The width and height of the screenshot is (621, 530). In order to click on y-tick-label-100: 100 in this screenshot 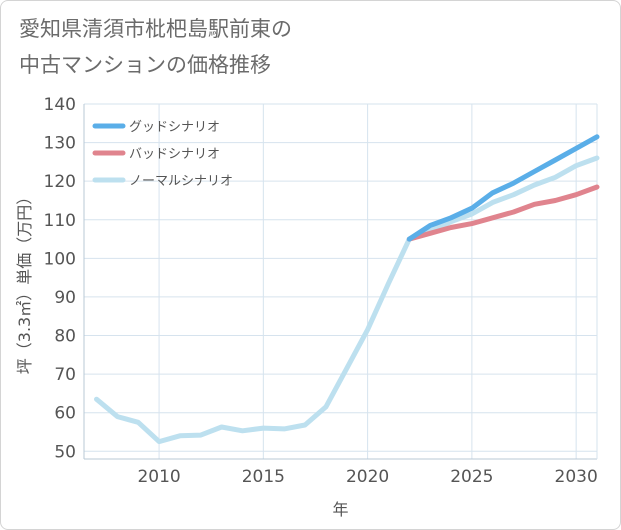, I will do `click(60, 259)`.